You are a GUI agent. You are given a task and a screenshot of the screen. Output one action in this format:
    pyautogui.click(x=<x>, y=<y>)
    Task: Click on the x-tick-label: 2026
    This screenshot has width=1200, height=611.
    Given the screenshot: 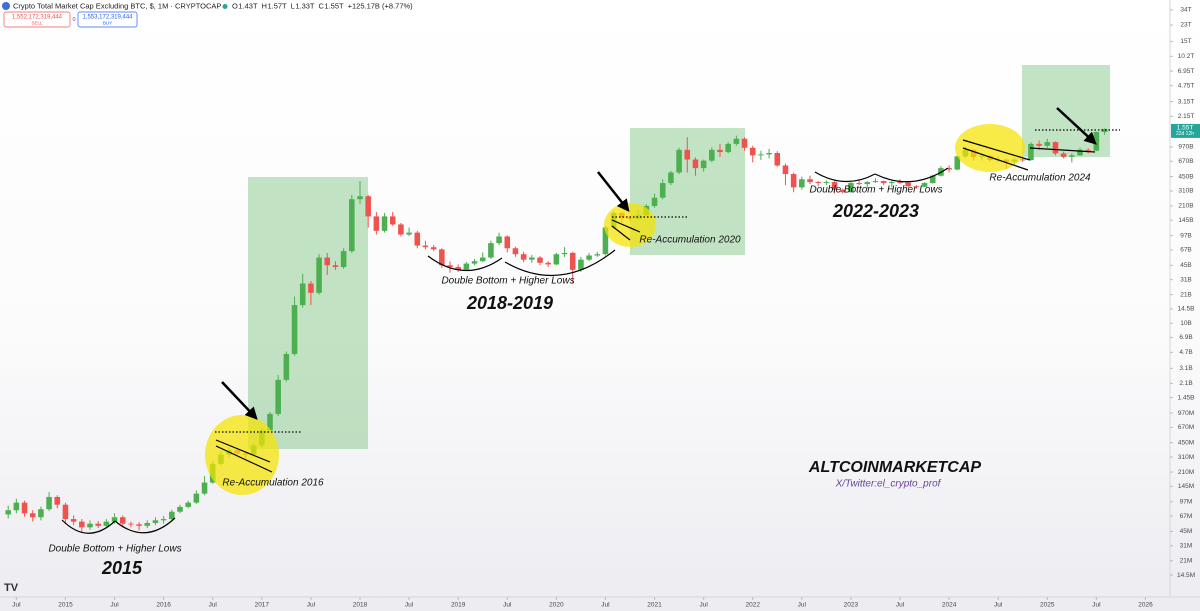 What is the action you would take?
    pyautogui.click(x=1145, y=605)
    